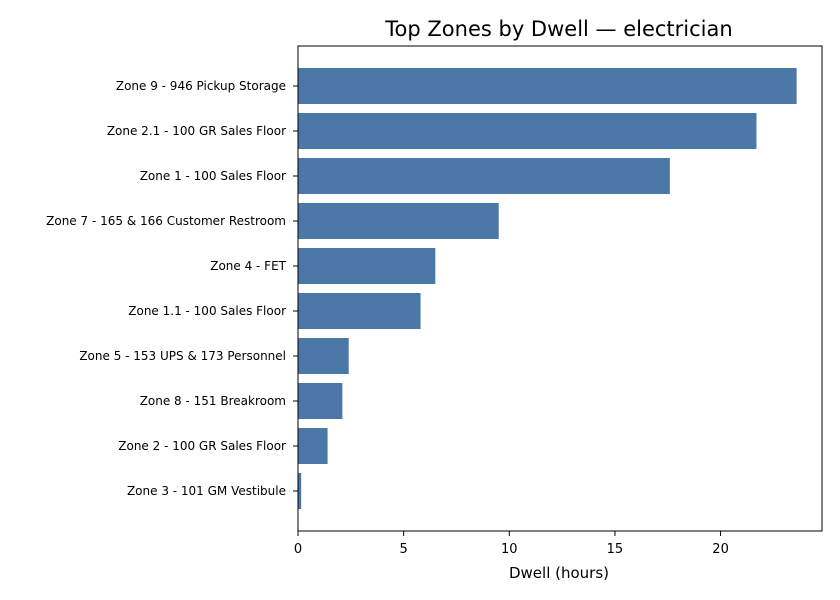 The image size is (840, 600). Describe the element at coordinates (201, 86) in the screenshot. I see `category-label: Zone 9 - 946 Pickup Storage` at that location.